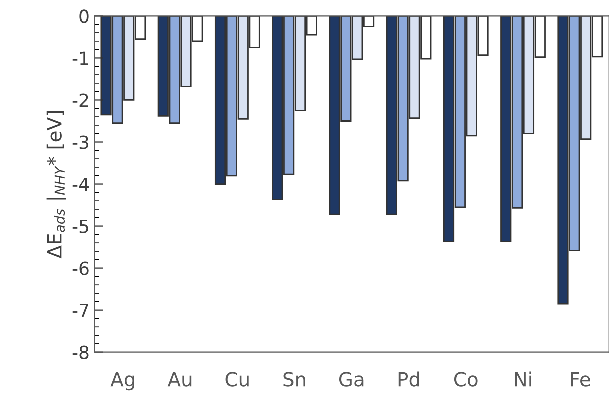  Describe the element at coordinates (466, 379) in the screenshot. I see `x-tick-label: Co` at that location.